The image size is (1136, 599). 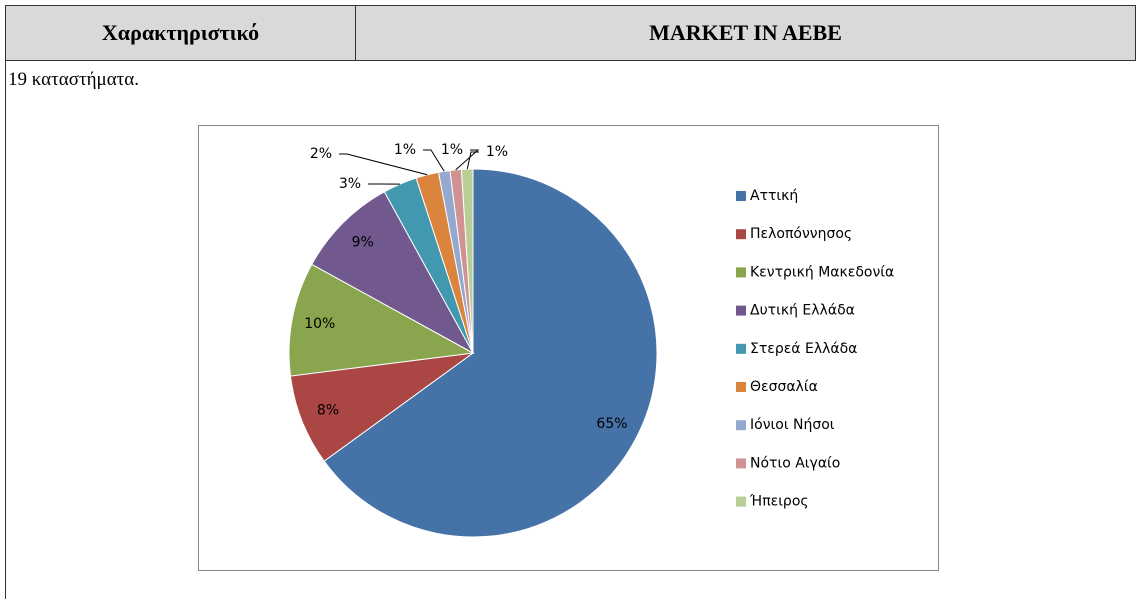 I want to click on legend-label: Πελοπόννησος, so click(x=801, y=234).